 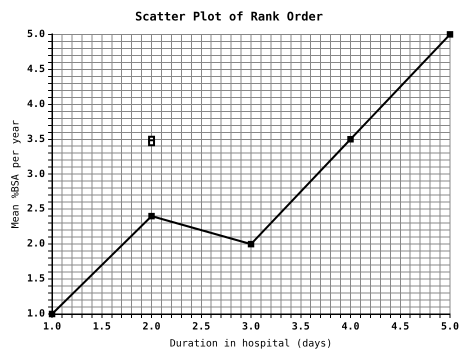 I want to click on x-tick-label: 3.0, so click(x=251, y=327).